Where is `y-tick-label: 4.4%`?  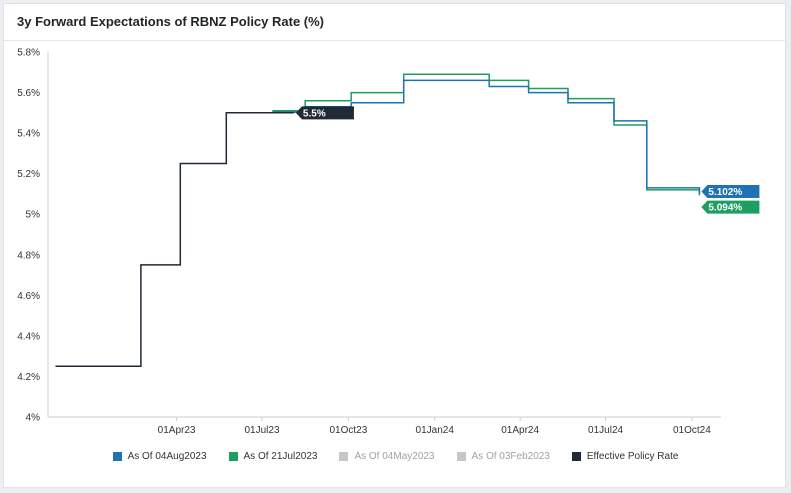 y-tick-label: 4.4% is located at coordinates (28, 336).